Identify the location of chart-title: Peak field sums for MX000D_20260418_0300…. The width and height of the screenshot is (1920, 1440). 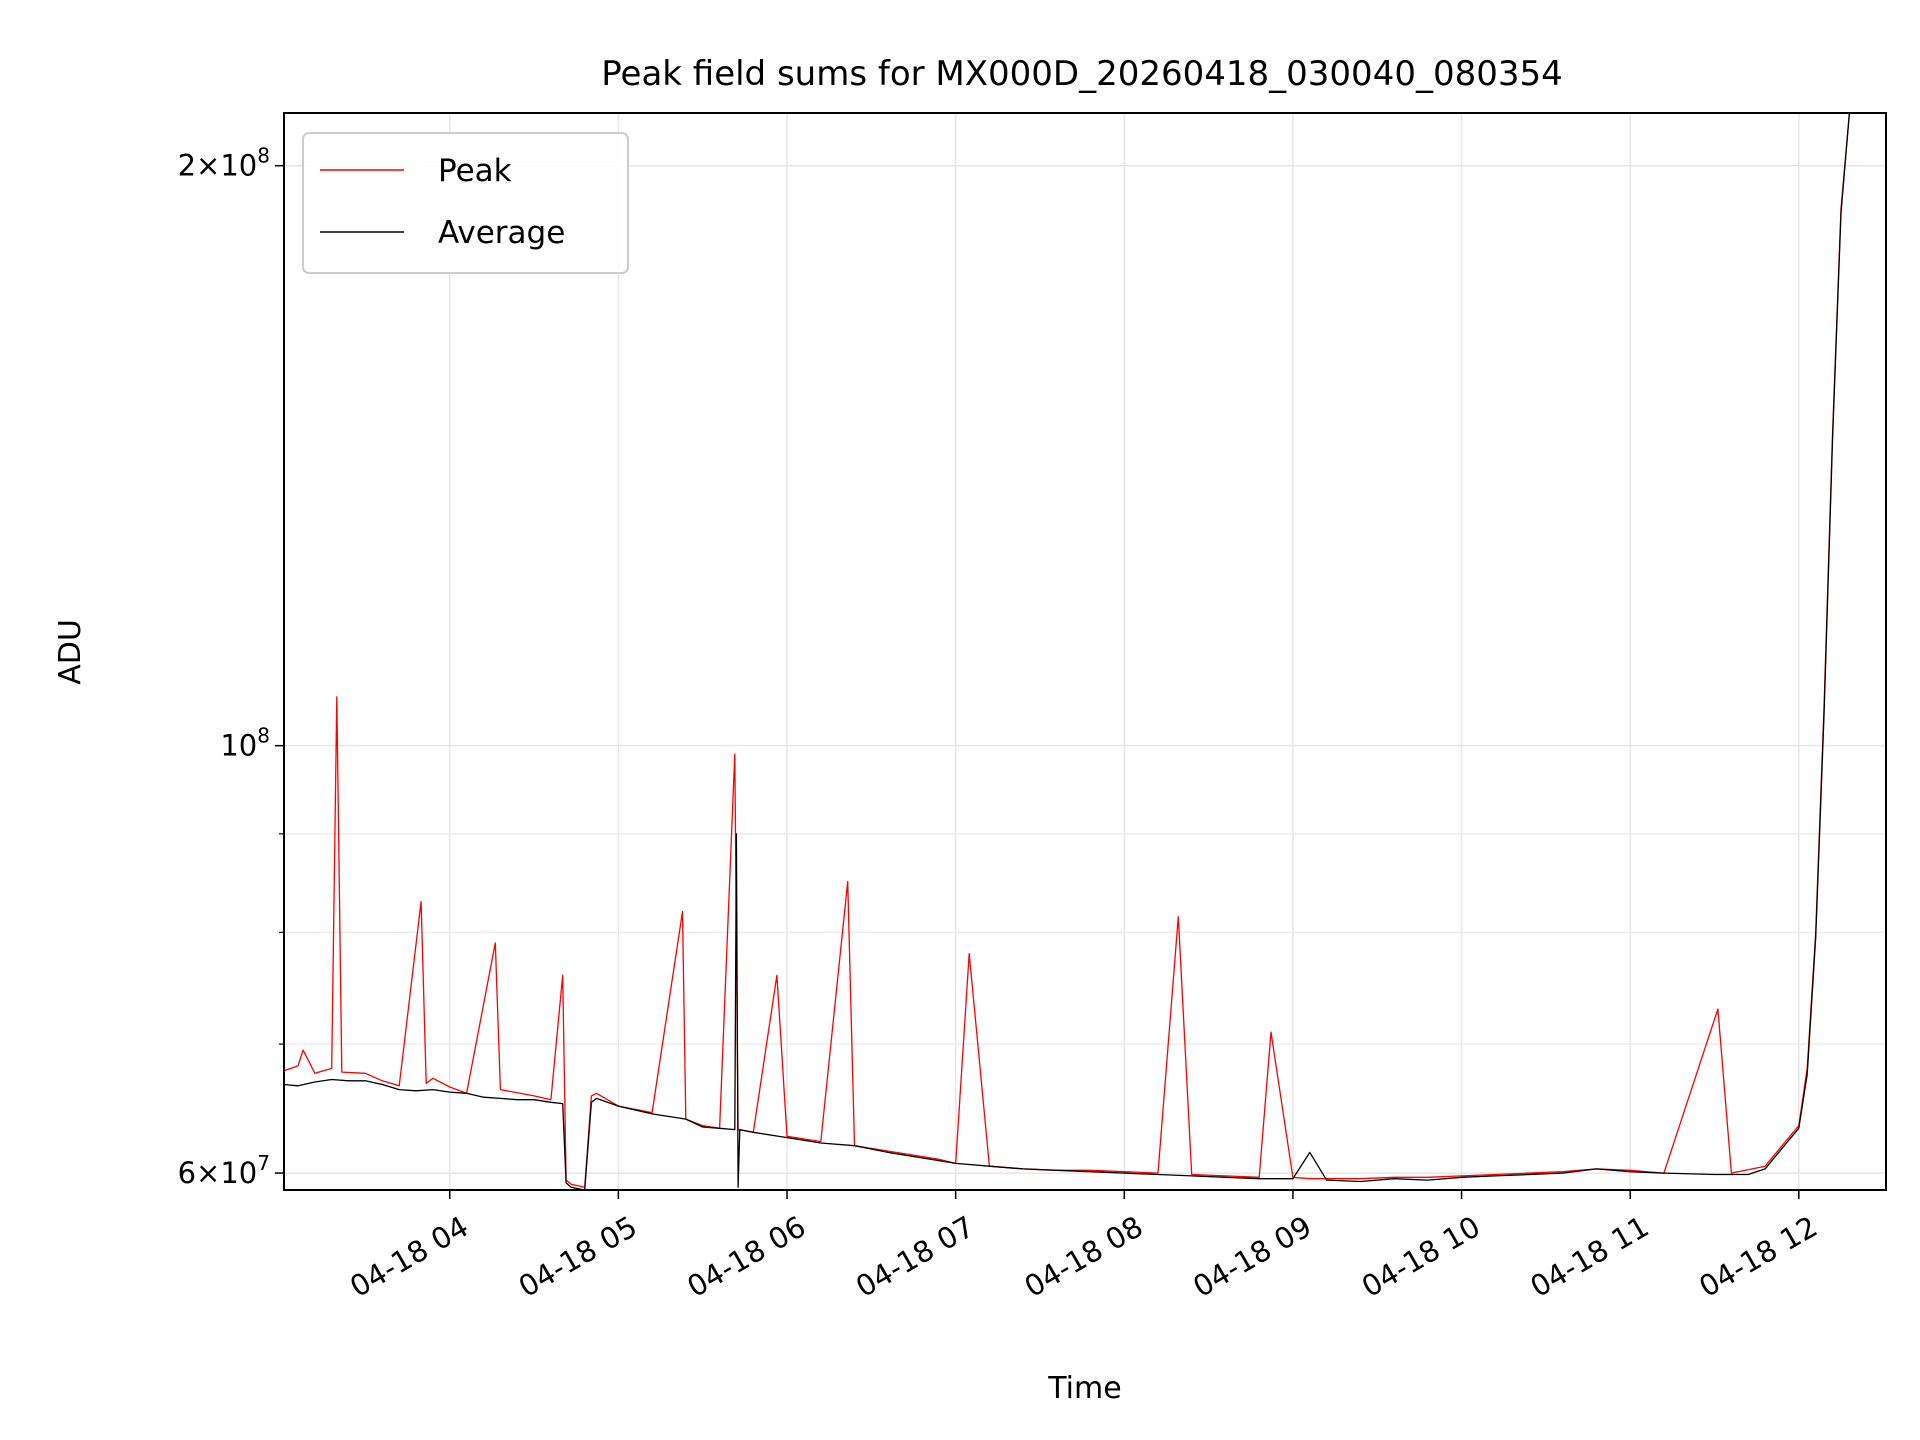
(1082, 74).